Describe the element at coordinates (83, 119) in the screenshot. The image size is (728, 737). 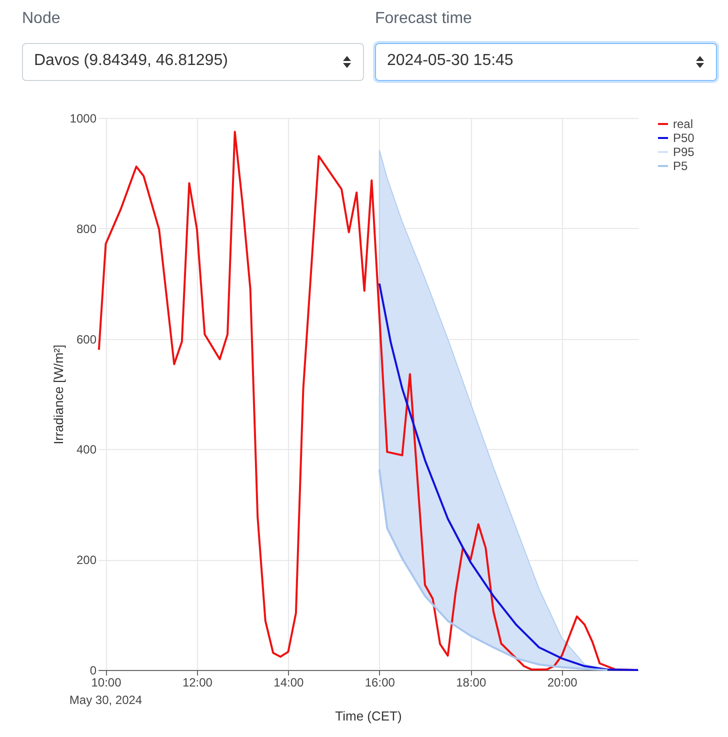
I see `y-tick-label: 1000` at that location.